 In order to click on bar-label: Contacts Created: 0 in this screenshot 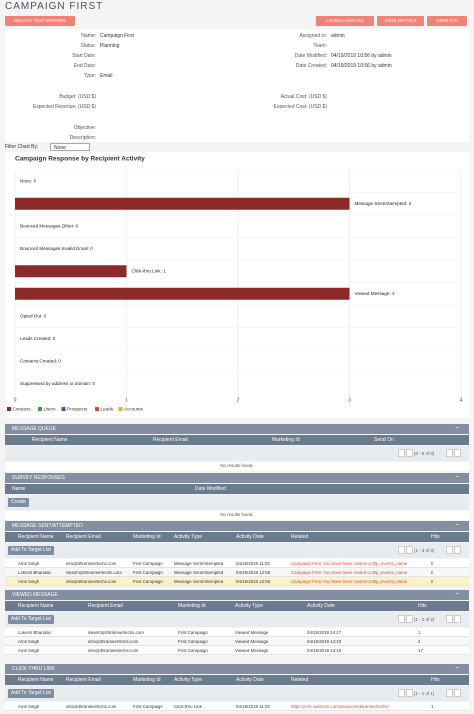, I will do `click(40, 360)`.